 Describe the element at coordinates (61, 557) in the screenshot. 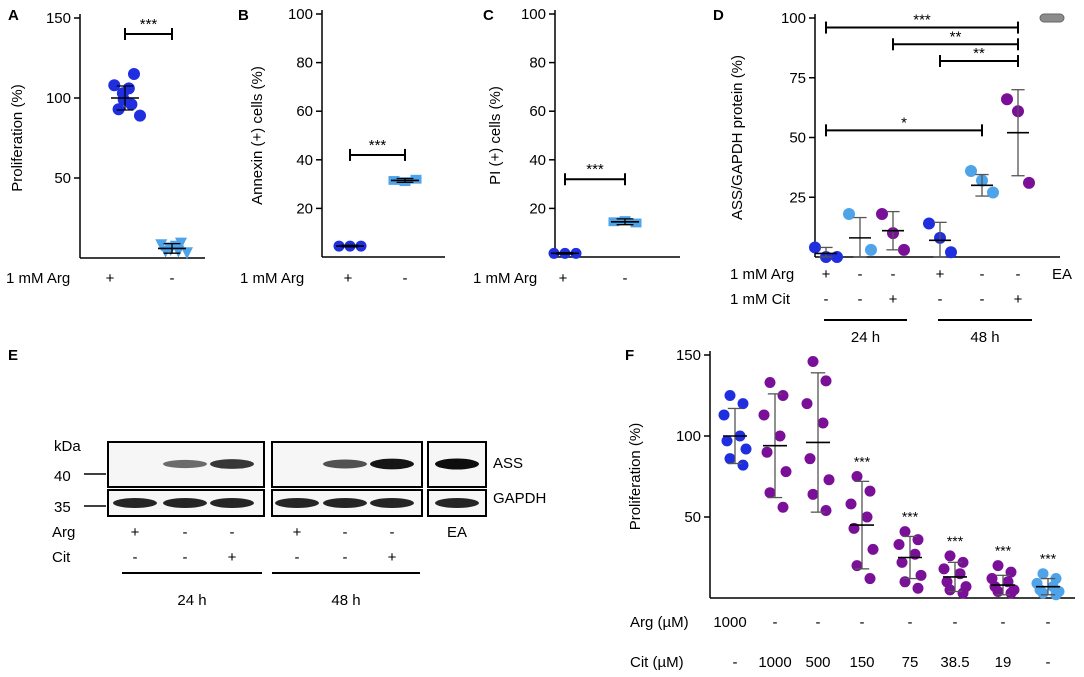

I see `blot-row-label-cit: Cit` at that location.